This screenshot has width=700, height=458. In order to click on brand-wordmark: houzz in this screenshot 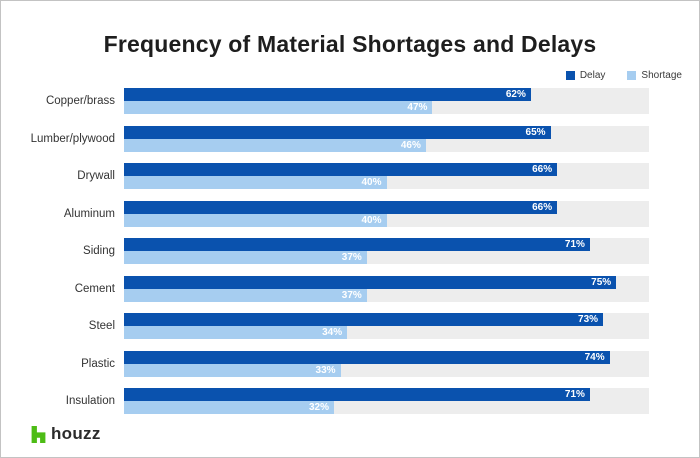, I will do `click(76, 433)`.